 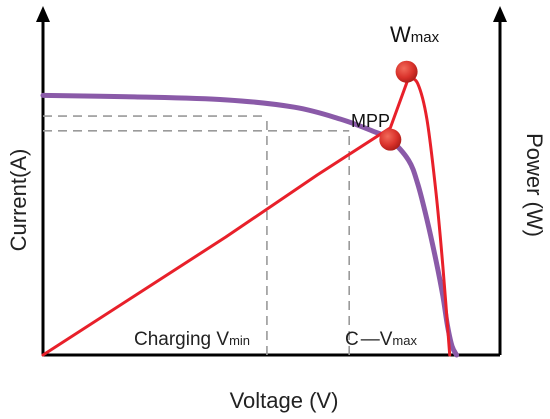 I want to click on left-y-axis-arrowhead, so click(x=43, y=14).